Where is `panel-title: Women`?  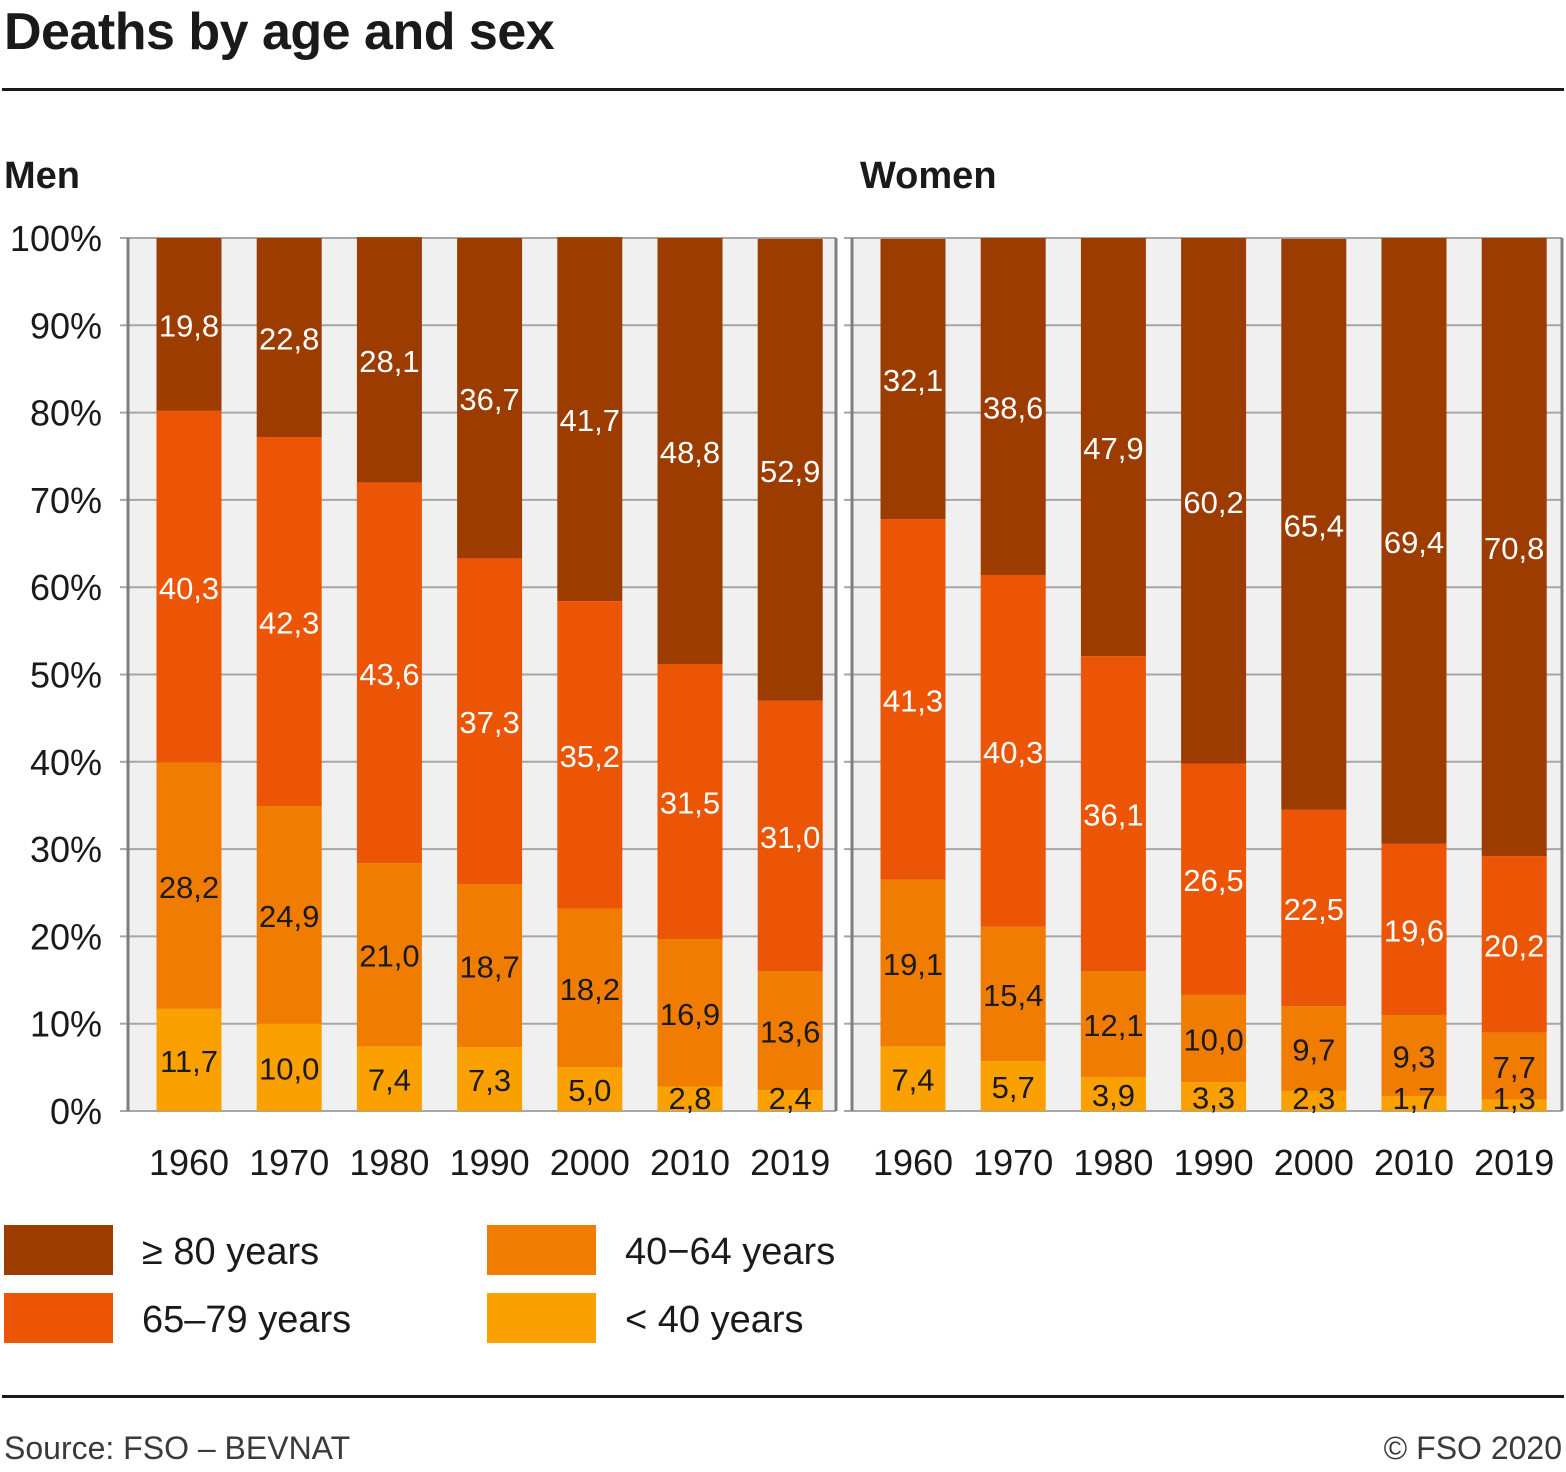
panel-title: Women is located at coordinates (928, 176).